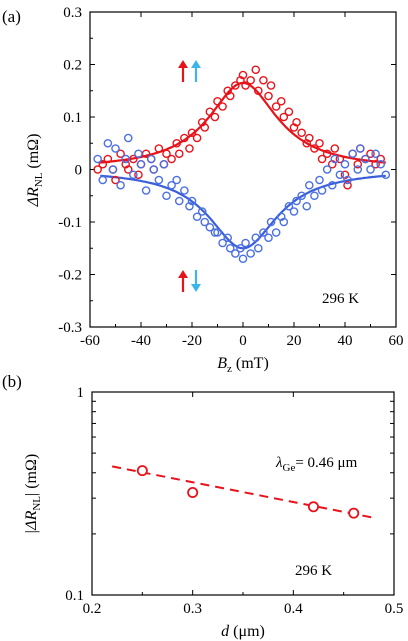  Describe the element at coordinates (72, 66) in the screenshot. I see `panel-a-y-tick-label: 0.2` at that location.